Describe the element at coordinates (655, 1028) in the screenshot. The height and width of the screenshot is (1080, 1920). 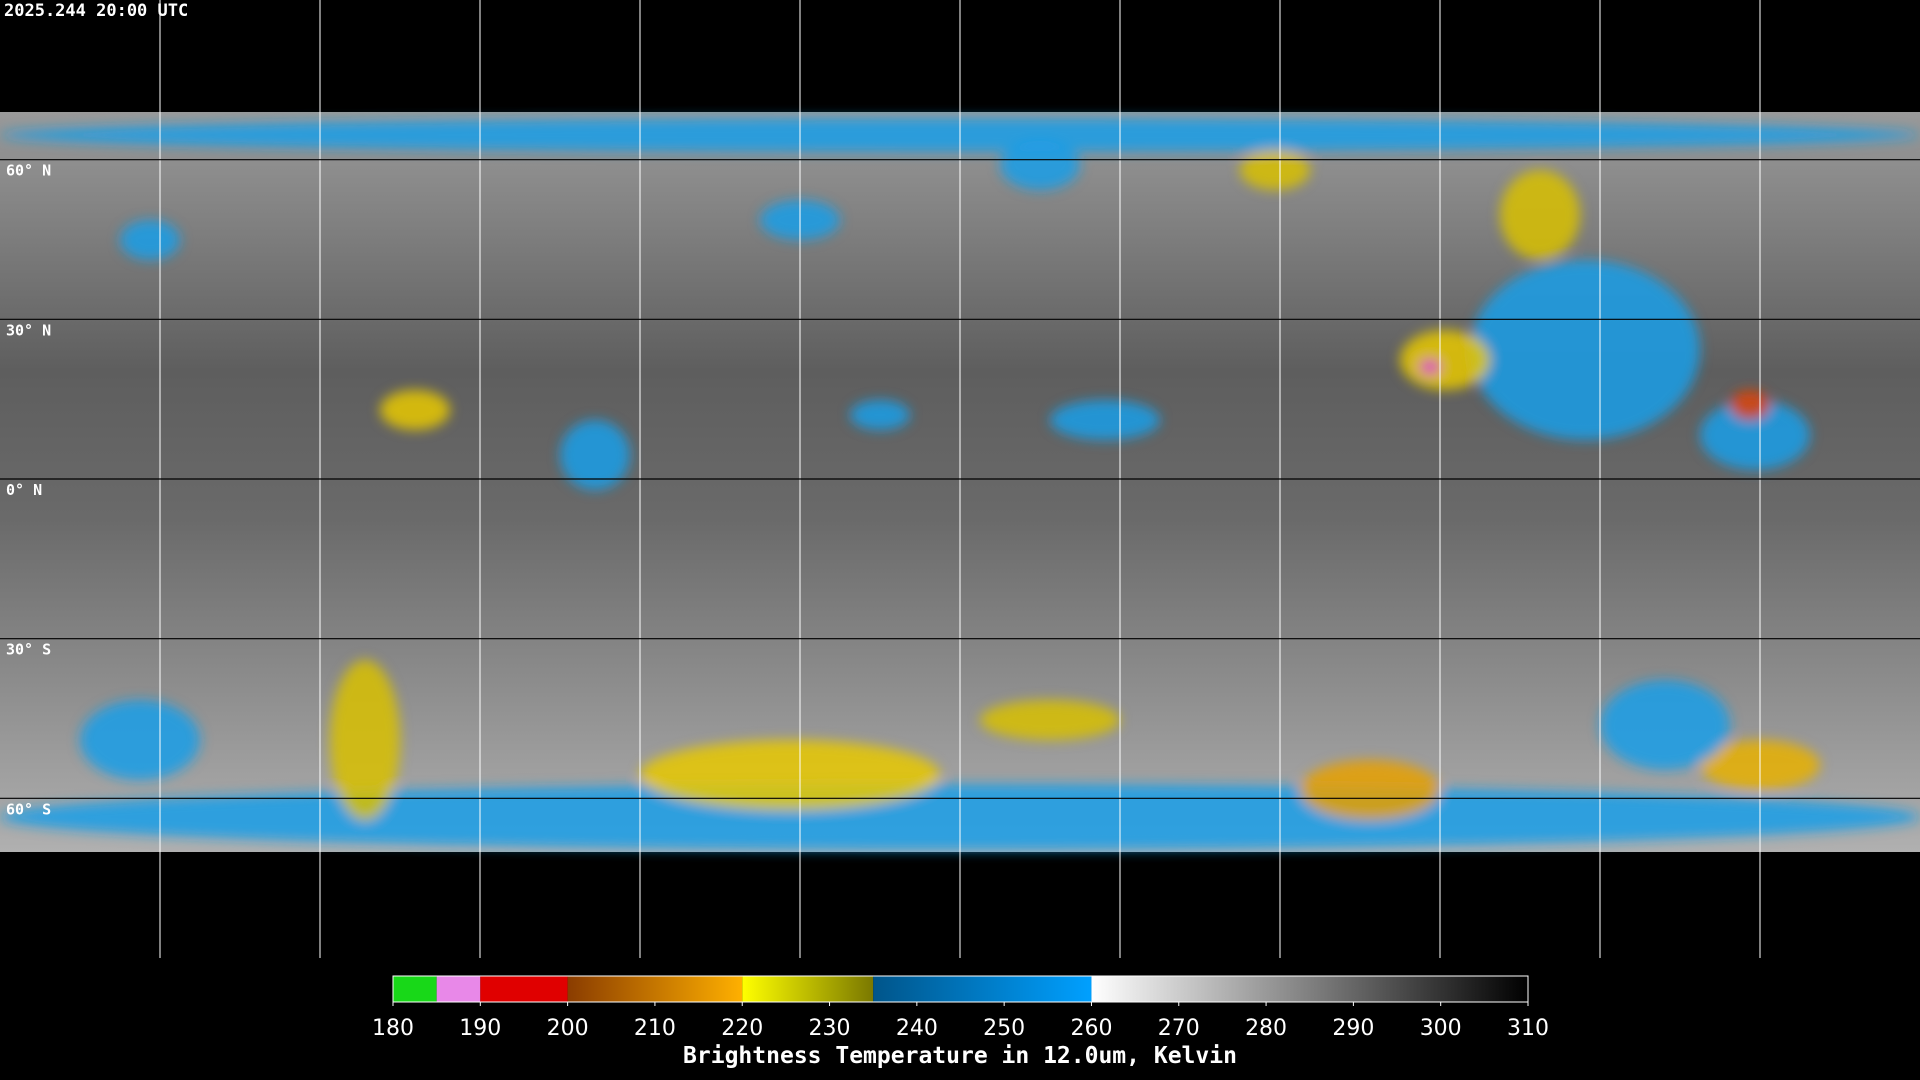
I see `colorbar-tick-label: 210` at that location.